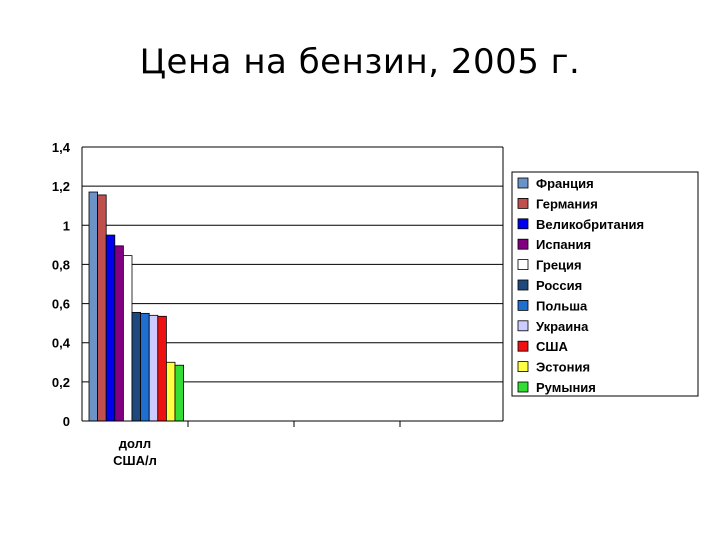  What do you see at coordinates (66, 225) in the screenshot?
I see `y-tick-label: 1` at bounding box center [66, 225].